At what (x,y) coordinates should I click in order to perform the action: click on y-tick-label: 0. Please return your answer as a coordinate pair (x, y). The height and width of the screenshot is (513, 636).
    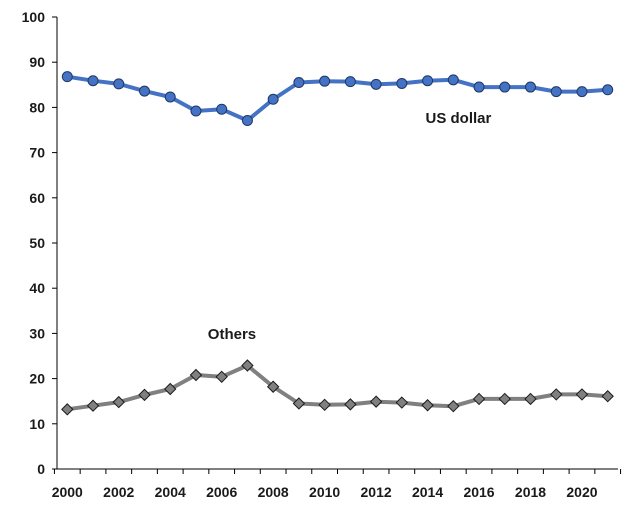
    Looking at the image, I should click on (41, 469).